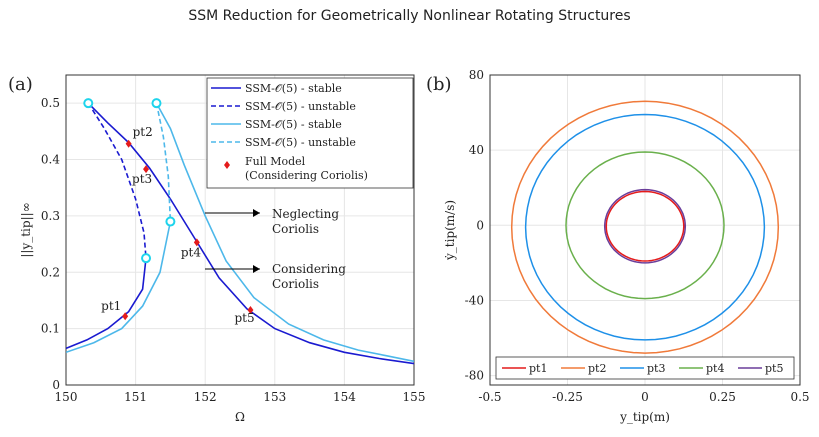  Describe the element at coordinates (274, 397) in the screenshot. I see `x-tick-label: 153` at that location.